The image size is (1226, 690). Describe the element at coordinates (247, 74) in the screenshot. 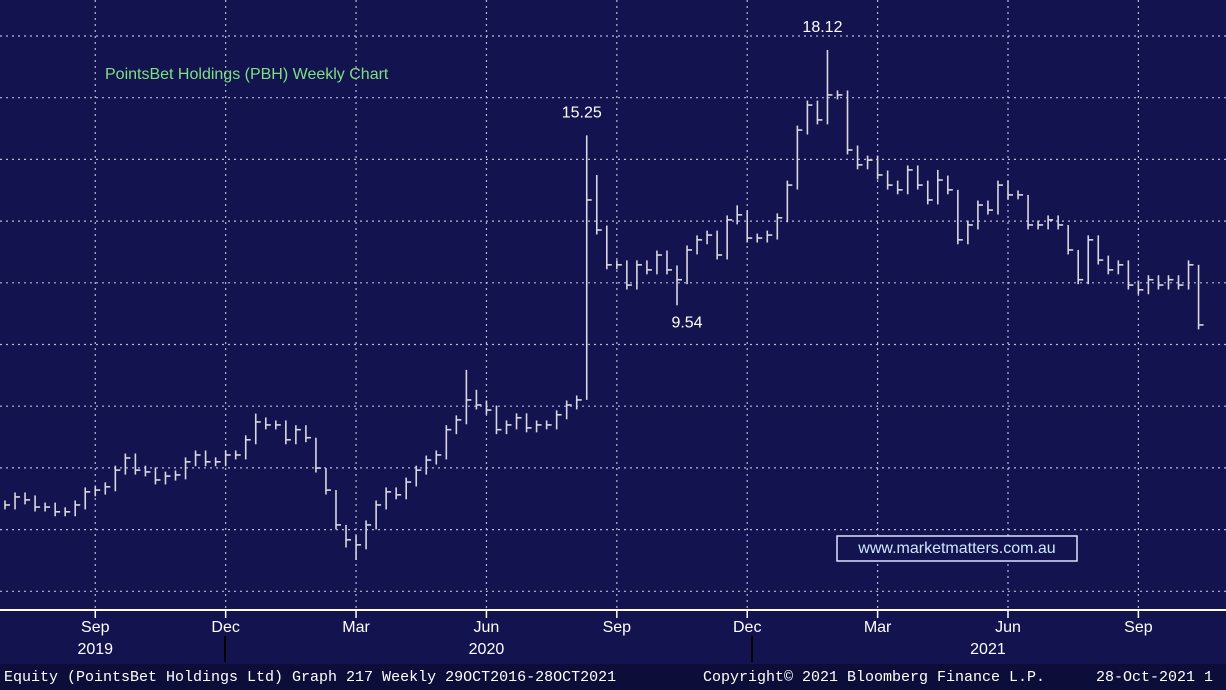

I see `chart-title: PointsBet Holdings (PBH) Weekly Chart` at that location.